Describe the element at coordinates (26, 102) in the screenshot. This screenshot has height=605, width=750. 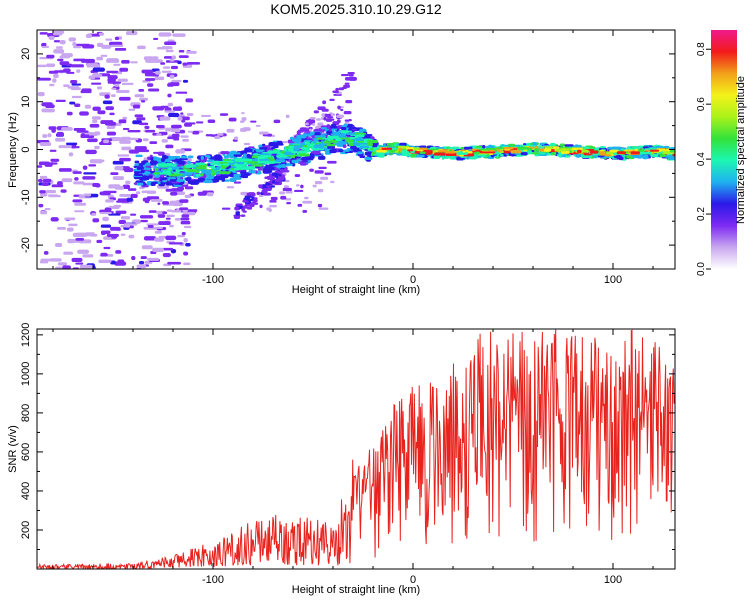
I see `spectrogram-ytick-label: 10` at that location.